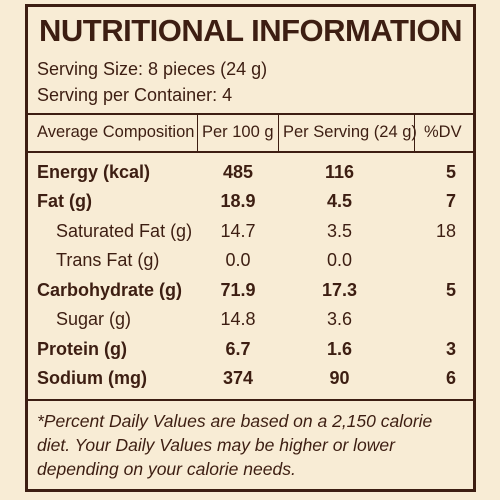  I want to click on value-per-100g: 14.7, so click(238, 231).